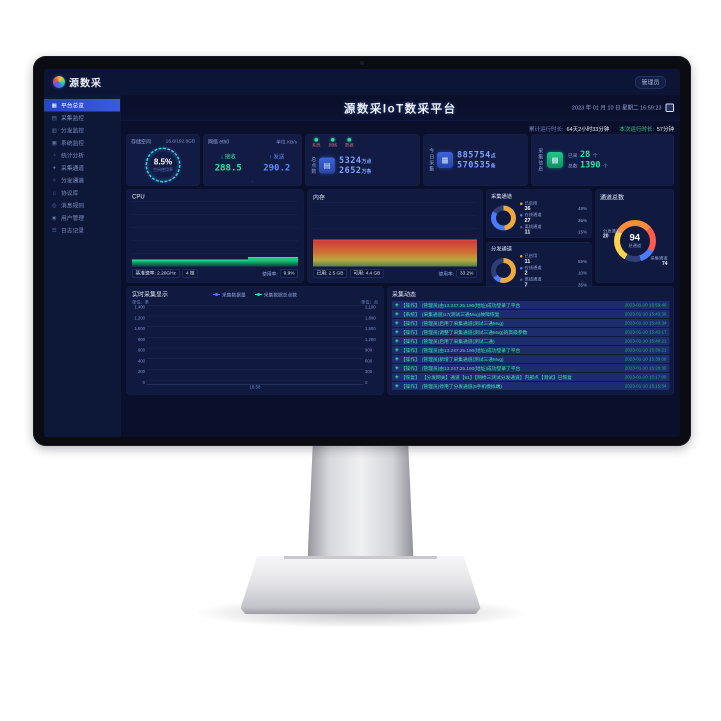  Describe the element at coordinates (665, 129) in the screenshot. I see `uptime-session-value: 57分钟` at that location.